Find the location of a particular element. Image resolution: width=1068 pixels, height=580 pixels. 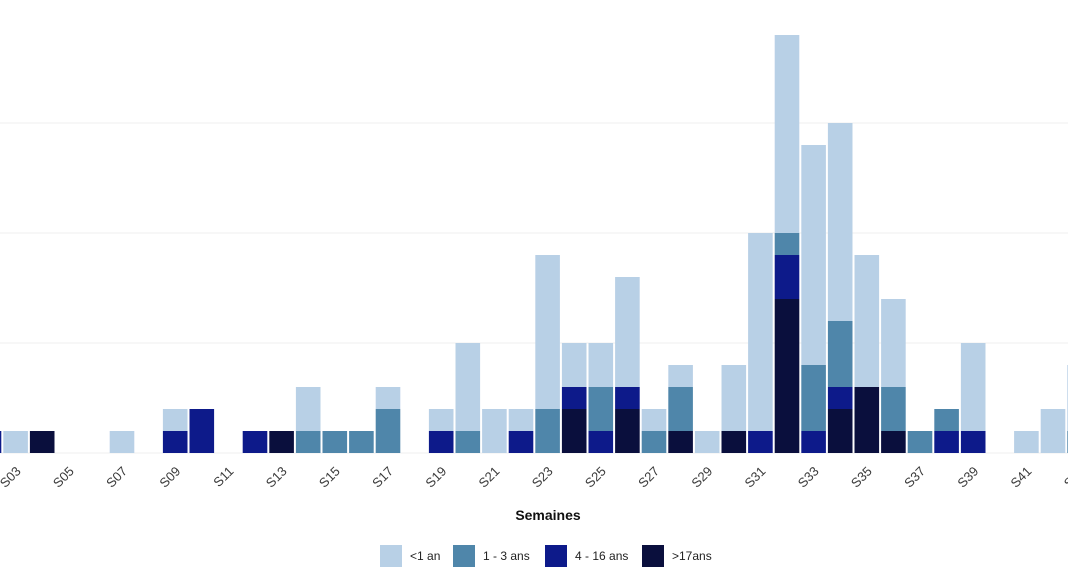

legend: <1 an 1 - 3 ans 4 - 16 ans >17ans is located at coordinates (546, 556).